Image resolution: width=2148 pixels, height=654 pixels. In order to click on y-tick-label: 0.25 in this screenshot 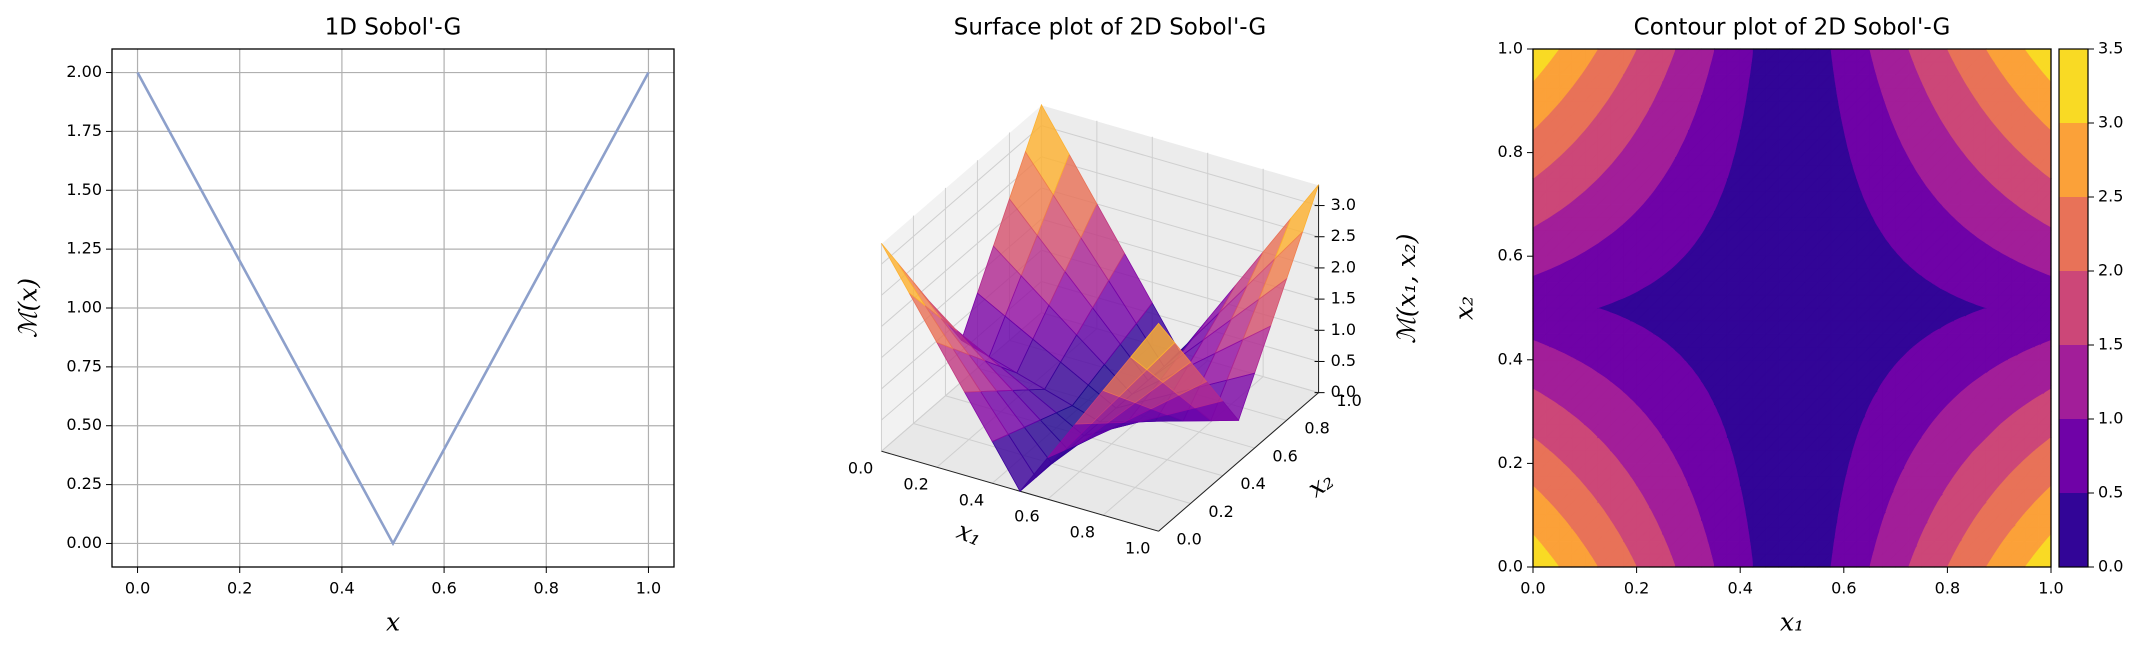, I will do `click(84, 483)`.